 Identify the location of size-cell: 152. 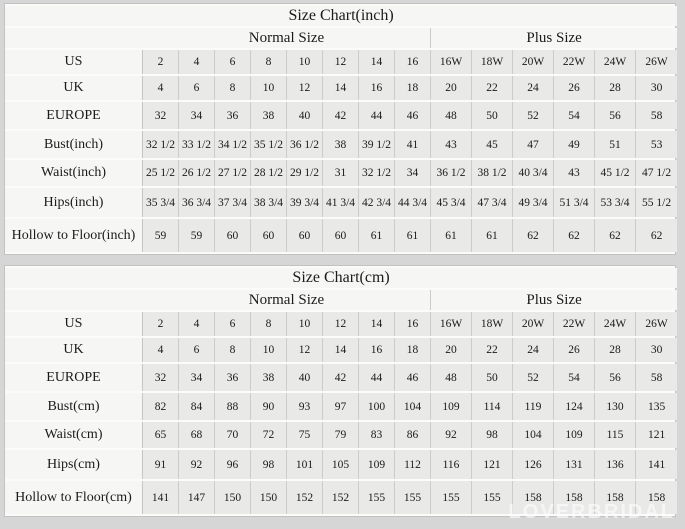
(341, 497).